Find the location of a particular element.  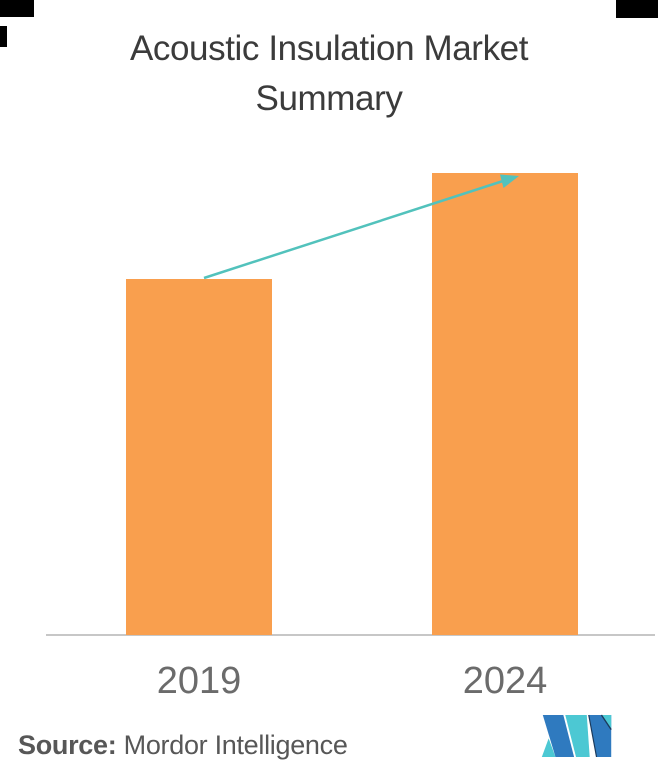

source-label: Source: is located at coordinates (67, 745).